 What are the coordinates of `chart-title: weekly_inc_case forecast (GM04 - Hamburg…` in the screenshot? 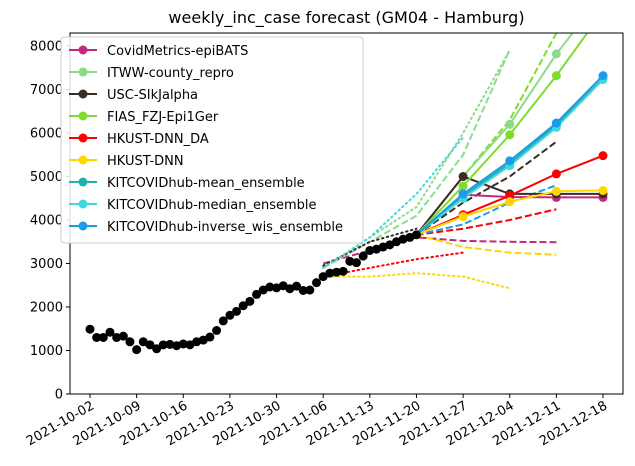 It's located at (346, 18).